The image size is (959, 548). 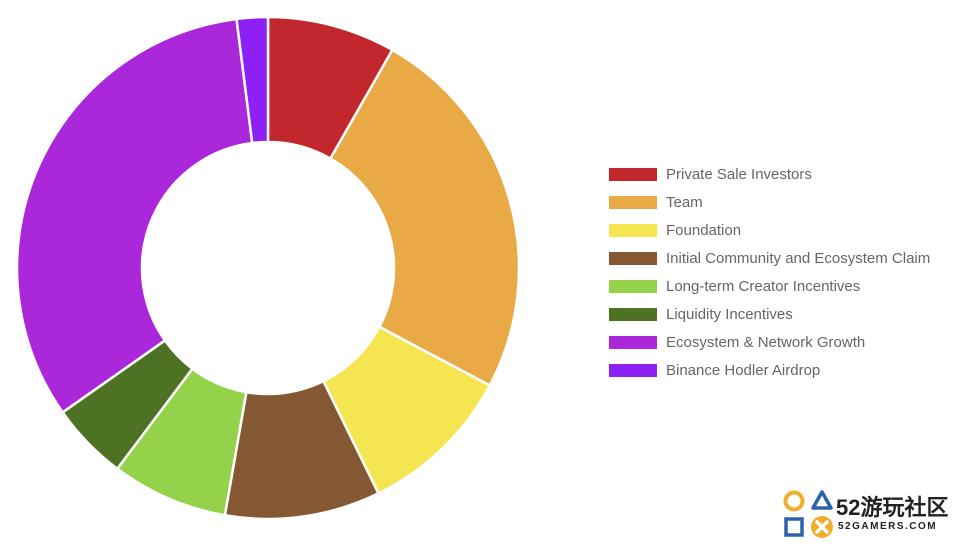 I want to click on legend-item: Binance Hodler Airdrop, so click(x=769, y=370).